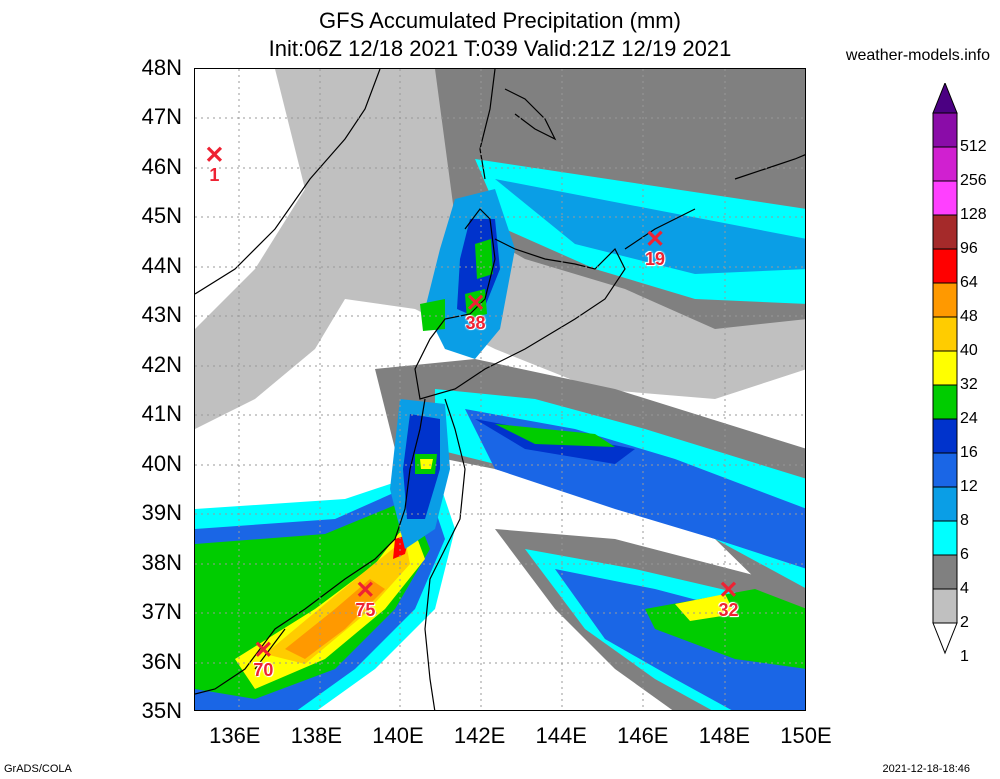 The width and height of the screenshot is (1000, 779). What do you see at coordinates (161, 661) in the screenshot?
I see `lat-label: 36N` at bounding box center [161, 661].